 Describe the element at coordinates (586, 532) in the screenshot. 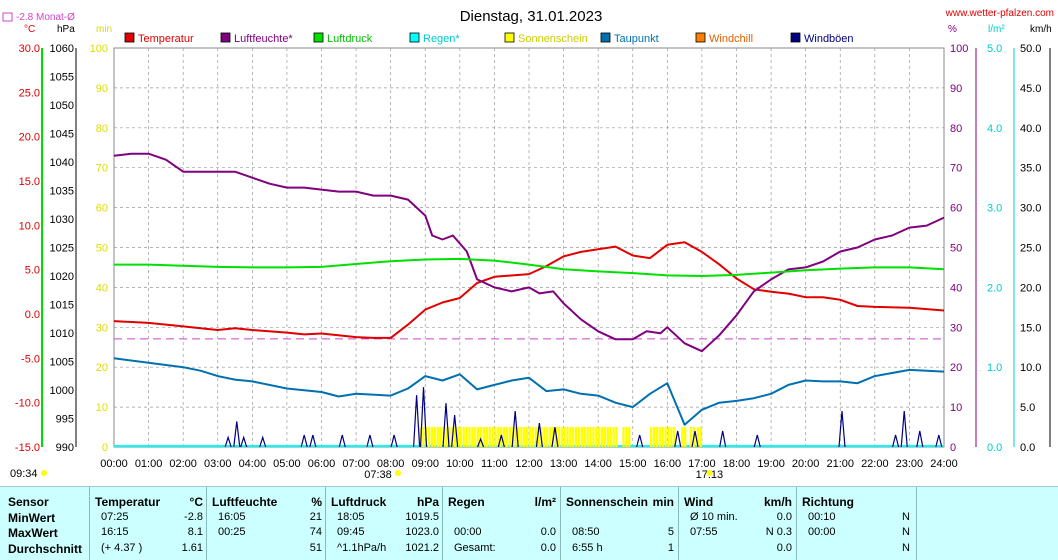

I see `table-cell: 08:50` at that location.